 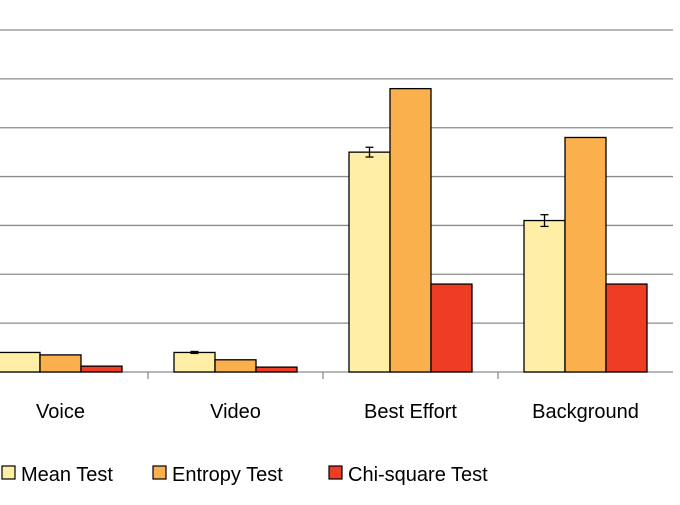 I want to click on category-label: Background, so click(x=585, y=412).